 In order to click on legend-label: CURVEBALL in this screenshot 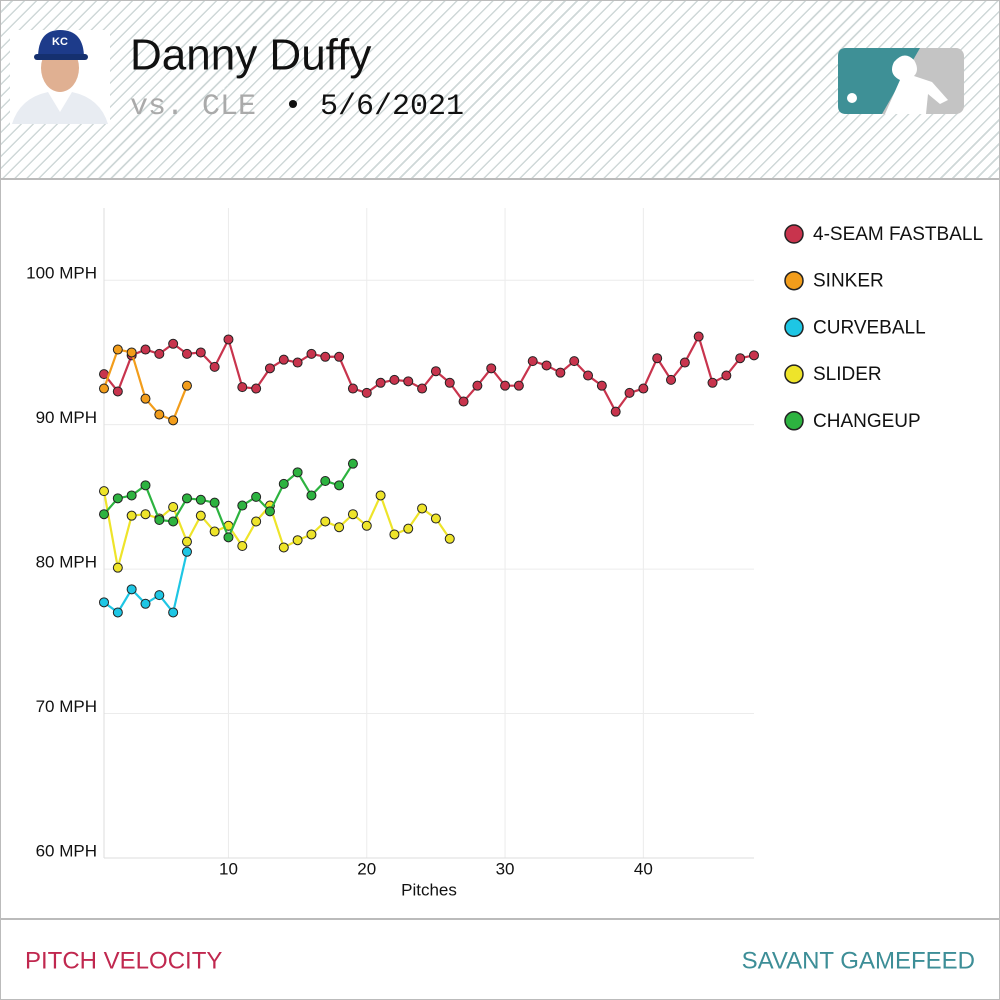, I will do `click(869, 327)`.